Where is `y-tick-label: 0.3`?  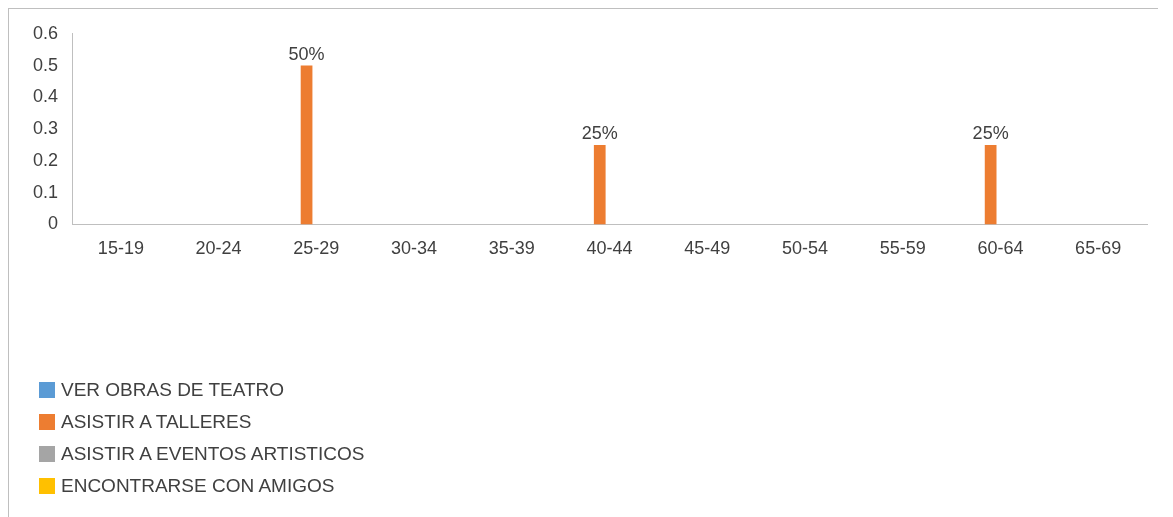
y-tick-label: 0.3 is located at coordinates (45, 128).